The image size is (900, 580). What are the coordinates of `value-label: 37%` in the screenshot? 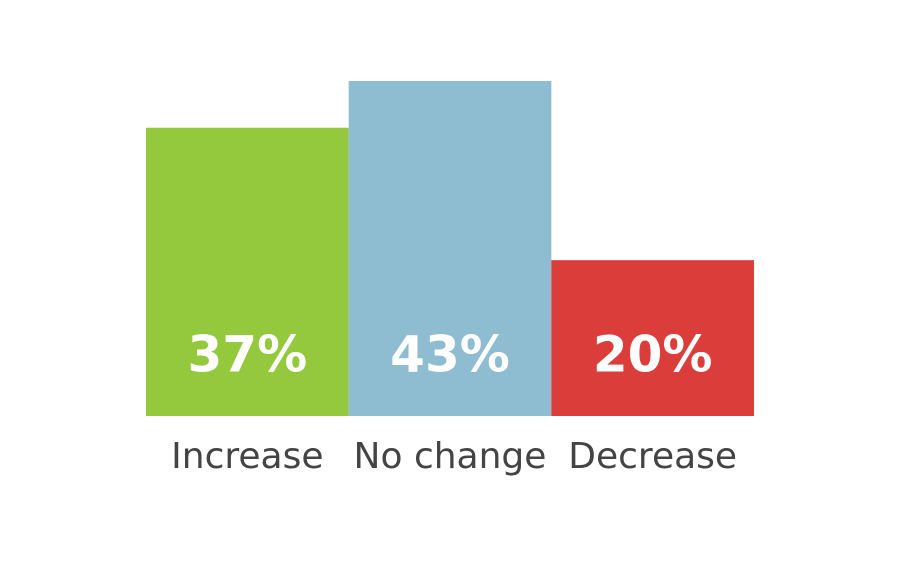 It's located at (247, 355).